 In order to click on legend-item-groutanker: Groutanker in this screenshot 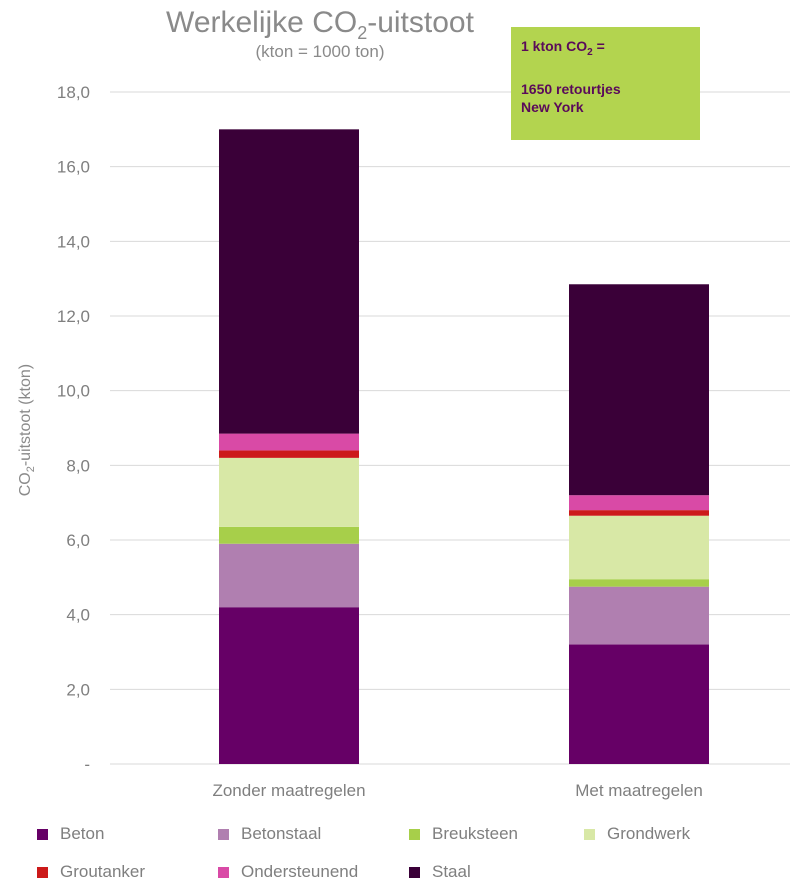, I will do `click(91, 872)`.